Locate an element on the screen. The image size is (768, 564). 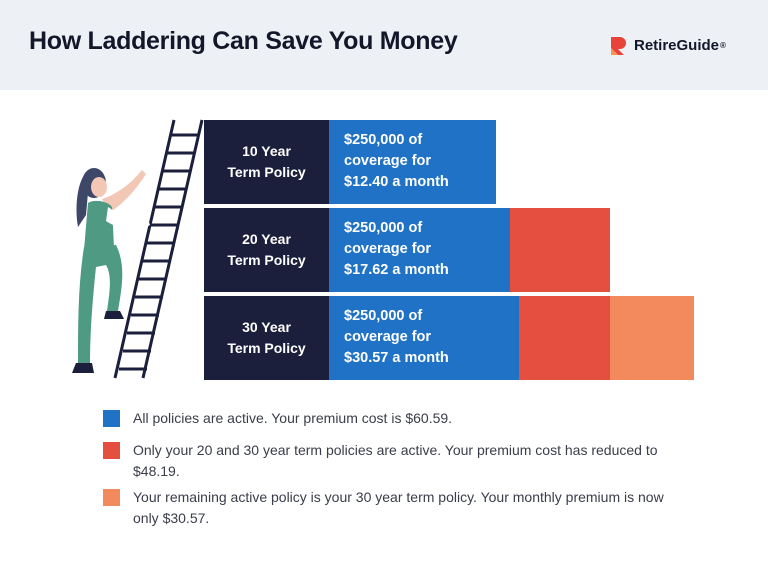
ladder is located at coordinates (158, 249).